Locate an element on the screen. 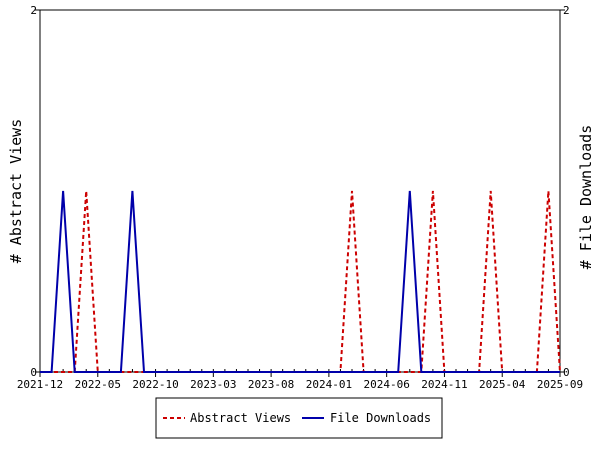 The height and width of the screenshot is (450, 600). x-tick-label: 2024-06 is located at coordinates (386, 384).